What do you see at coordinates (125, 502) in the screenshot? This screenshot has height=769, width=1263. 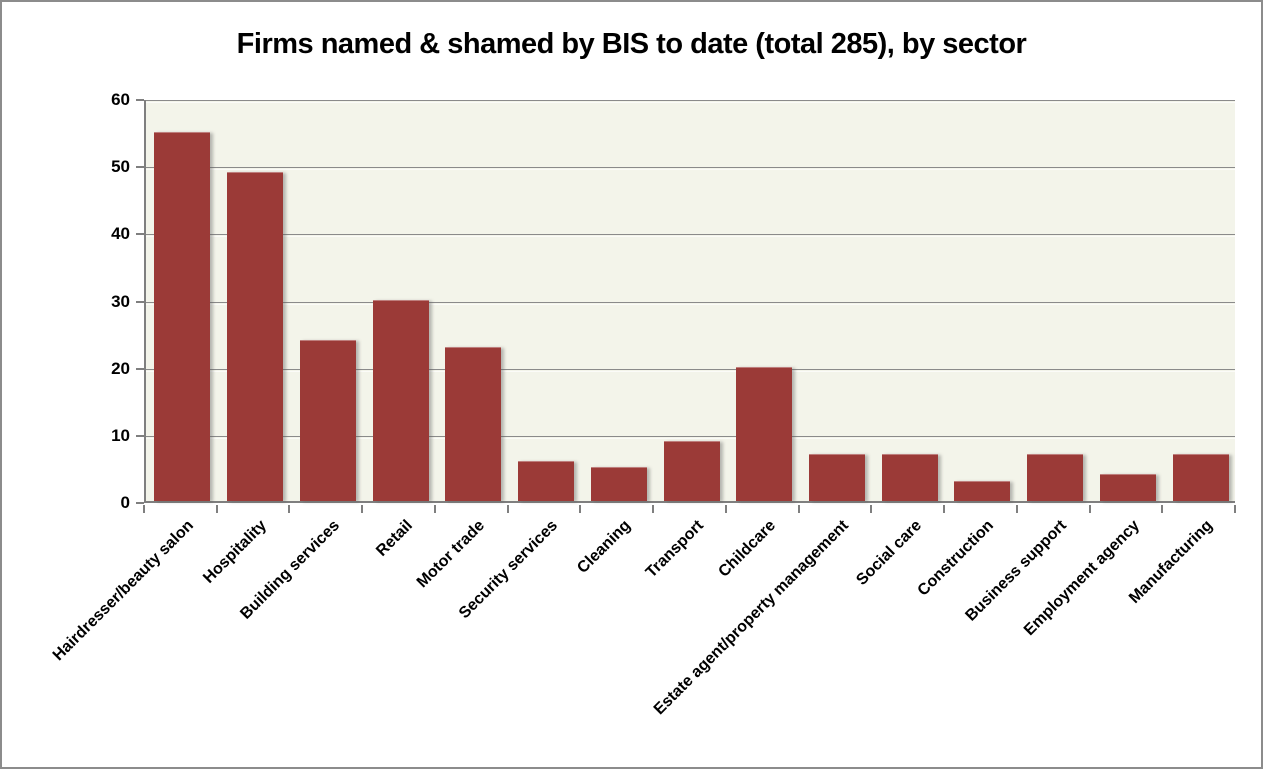 I see `y-axis-tick-label-0: 0` at bounding box center [125, 502].